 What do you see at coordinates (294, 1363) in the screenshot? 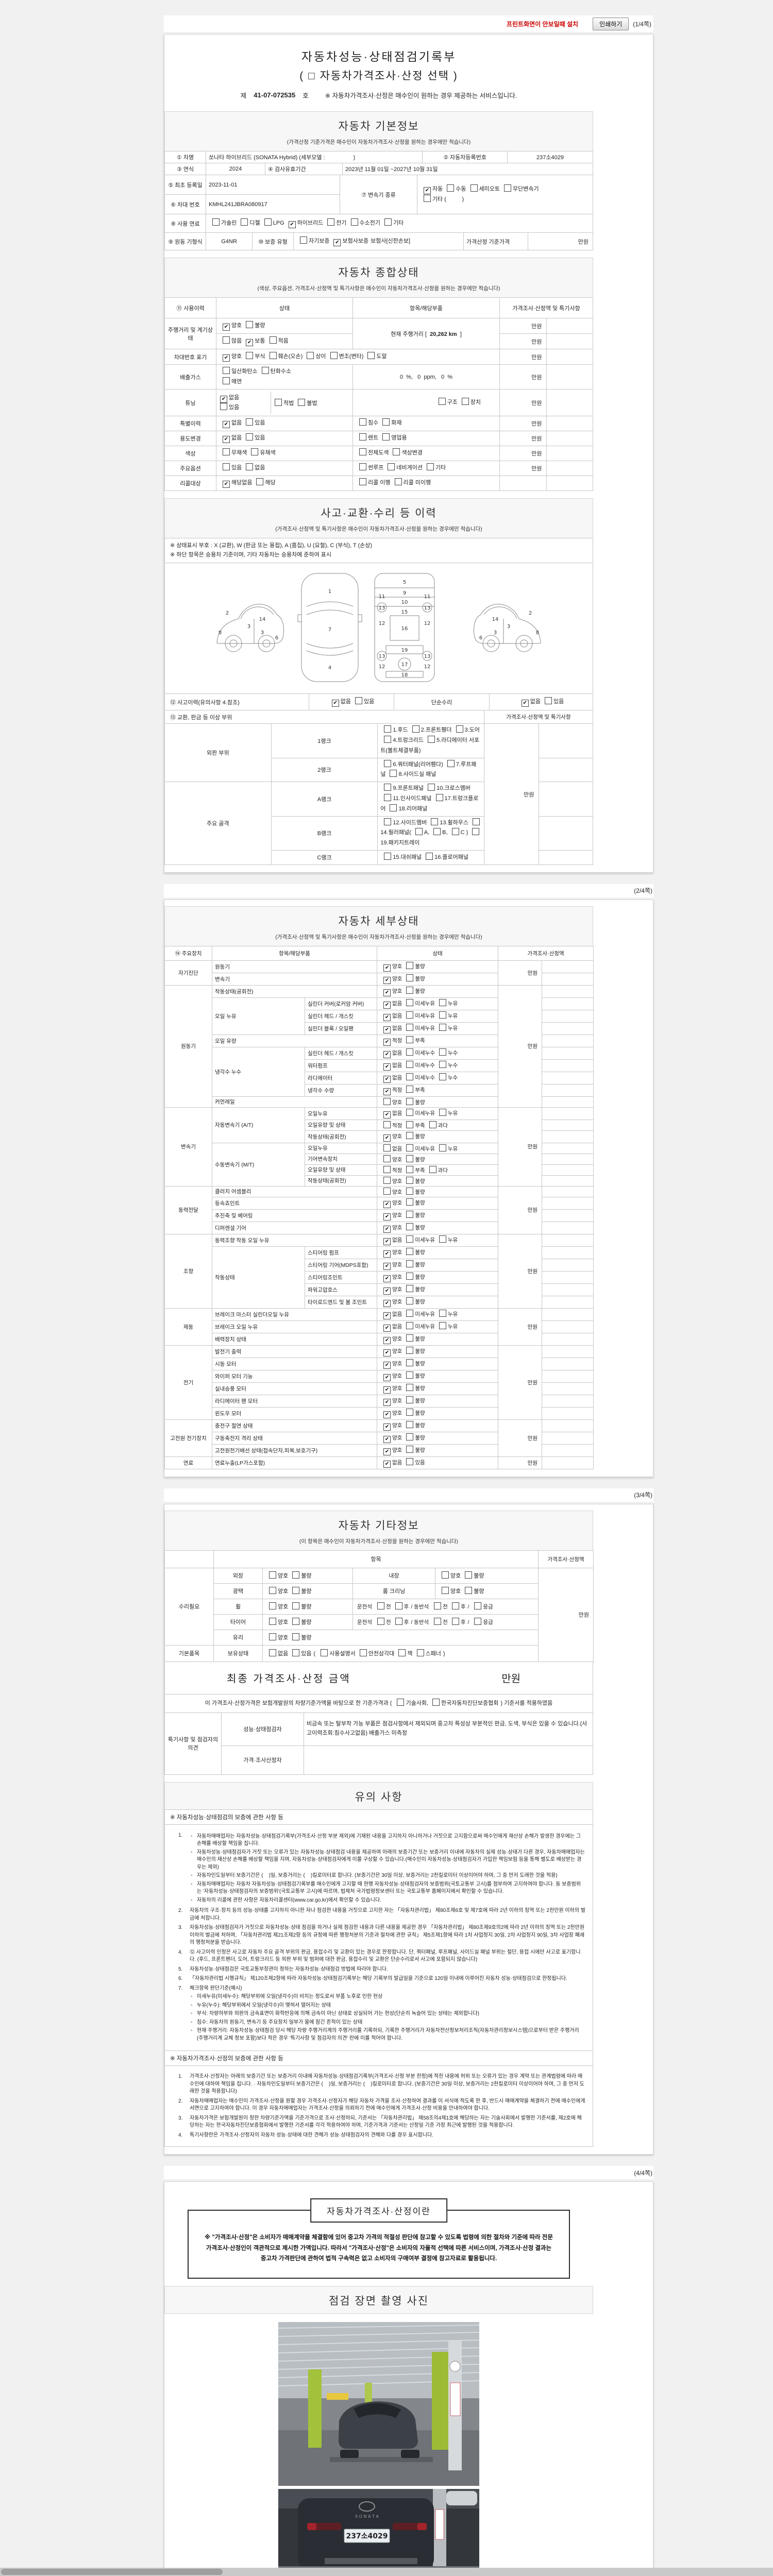
I see `item-cell: 시동 모터` at bounding box center [294, 1363].